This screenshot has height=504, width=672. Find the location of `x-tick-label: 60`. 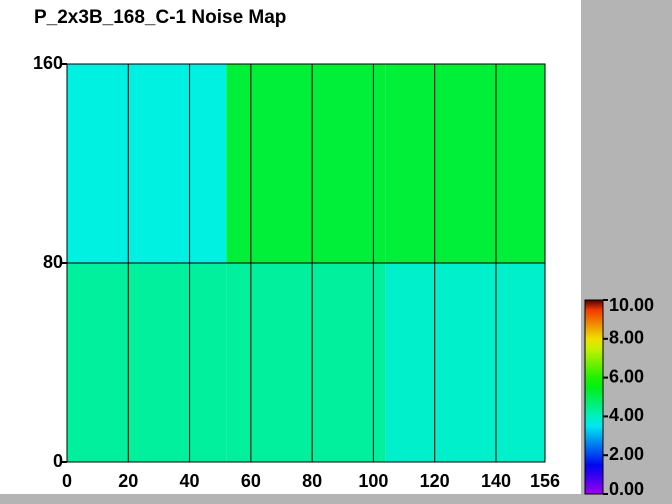

x-tick-label: 60 is located at coordinates (251, 481).